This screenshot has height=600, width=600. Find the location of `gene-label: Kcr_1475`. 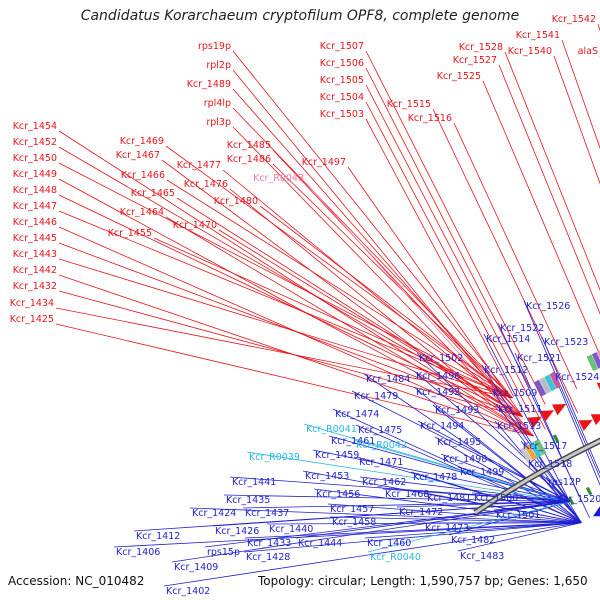

gene-label: Kcr_1475 is located at coordinates (380, 430).